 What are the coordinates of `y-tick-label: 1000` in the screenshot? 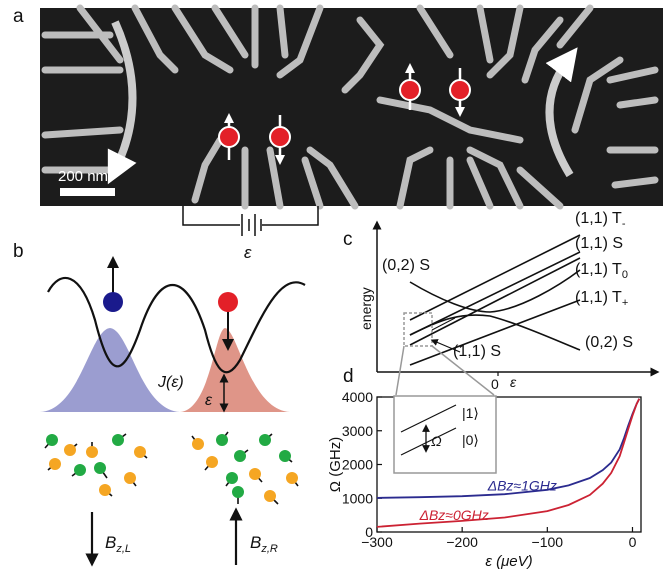 It's located at (357, 498).